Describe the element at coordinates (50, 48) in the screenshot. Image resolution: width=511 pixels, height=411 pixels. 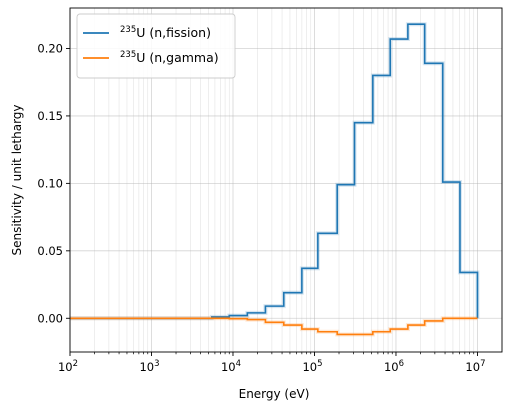
I see `y-tick-label: 0.20` at that location.